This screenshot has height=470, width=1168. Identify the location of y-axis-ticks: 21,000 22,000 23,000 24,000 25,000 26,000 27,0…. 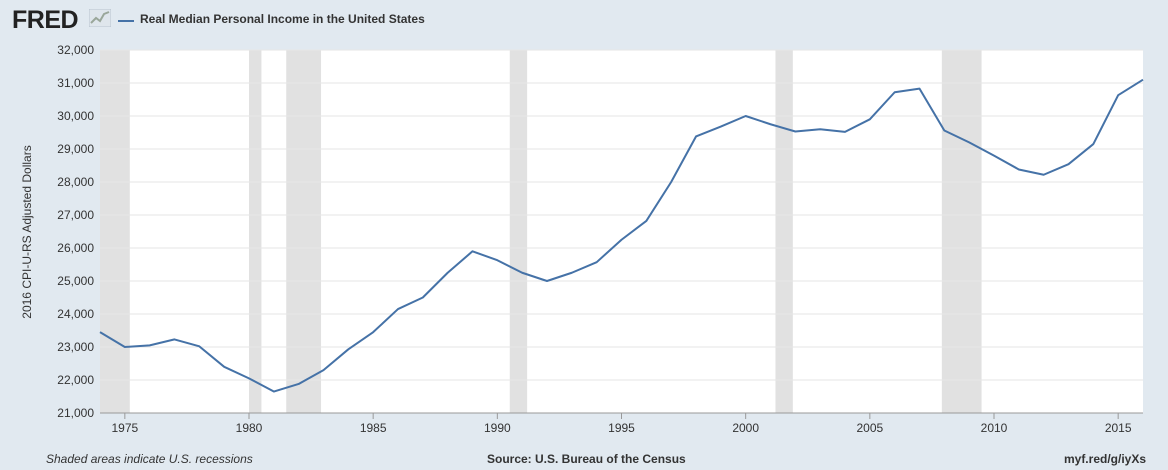
(75, 231).